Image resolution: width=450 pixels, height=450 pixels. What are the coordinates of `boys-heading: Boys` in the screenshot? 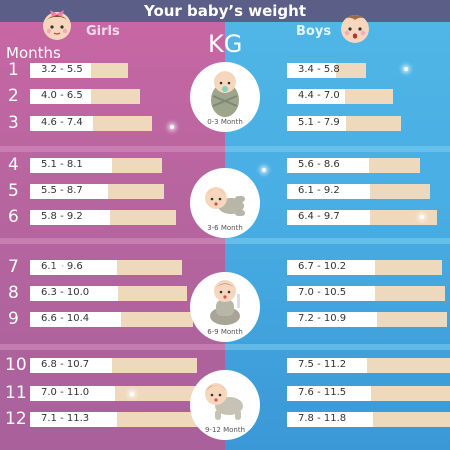 It's located at (314, 31).